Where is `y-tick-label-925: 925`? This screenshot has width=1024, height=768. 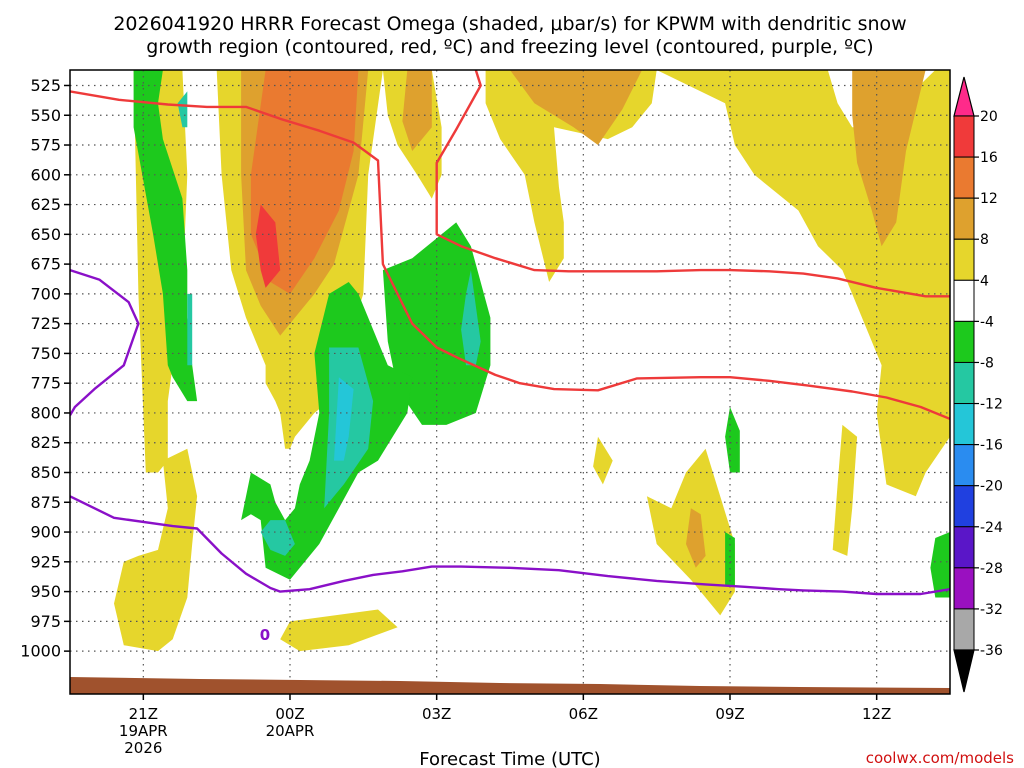 y-tick-label-925: 925 is located at coordinates (45, 561).